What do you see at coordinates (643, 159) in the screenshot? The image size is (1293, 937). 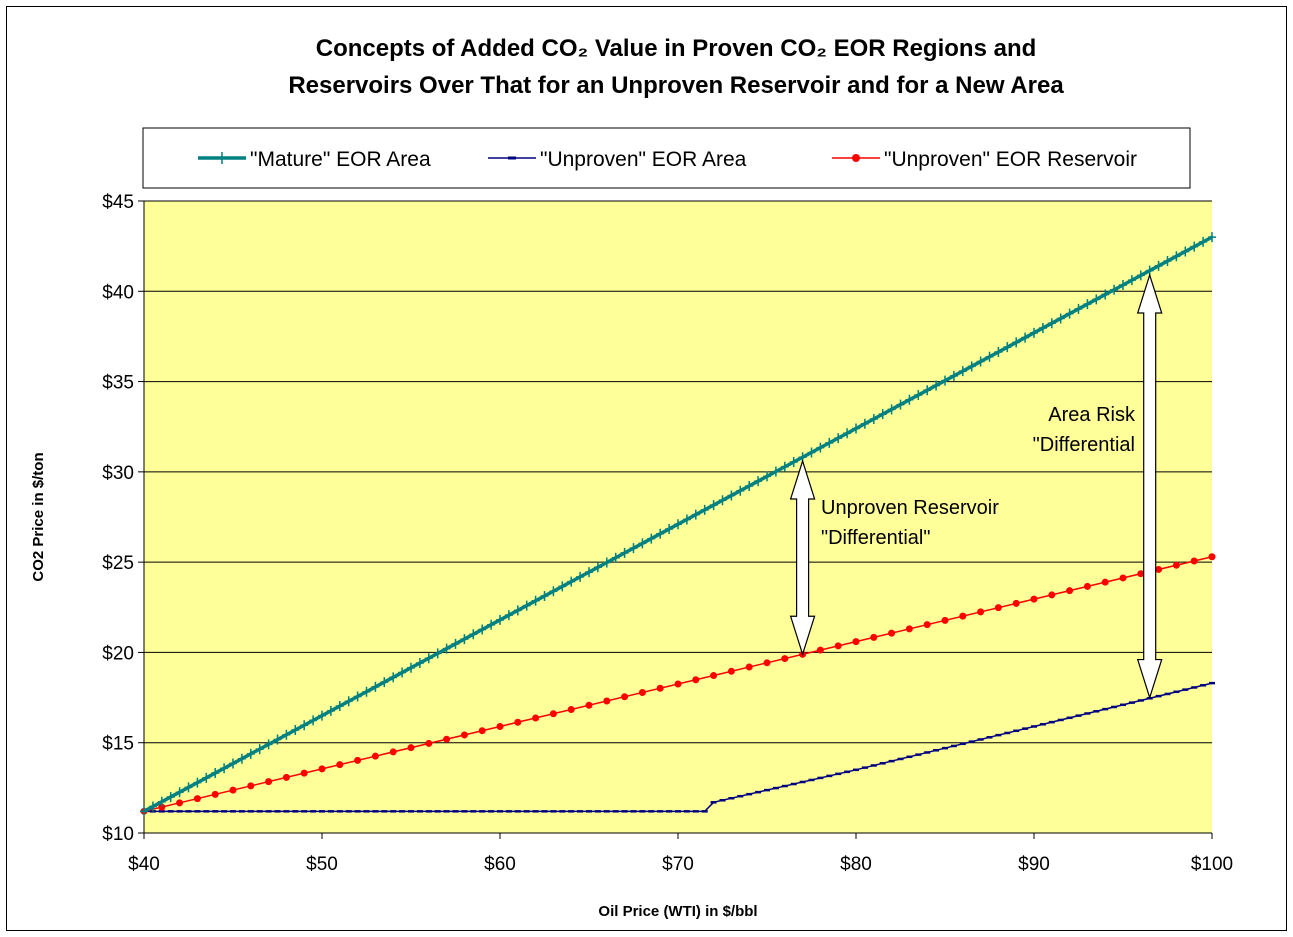 I see `legend-label: "Unproven" EOR Area` at bounding box center [643, 159].